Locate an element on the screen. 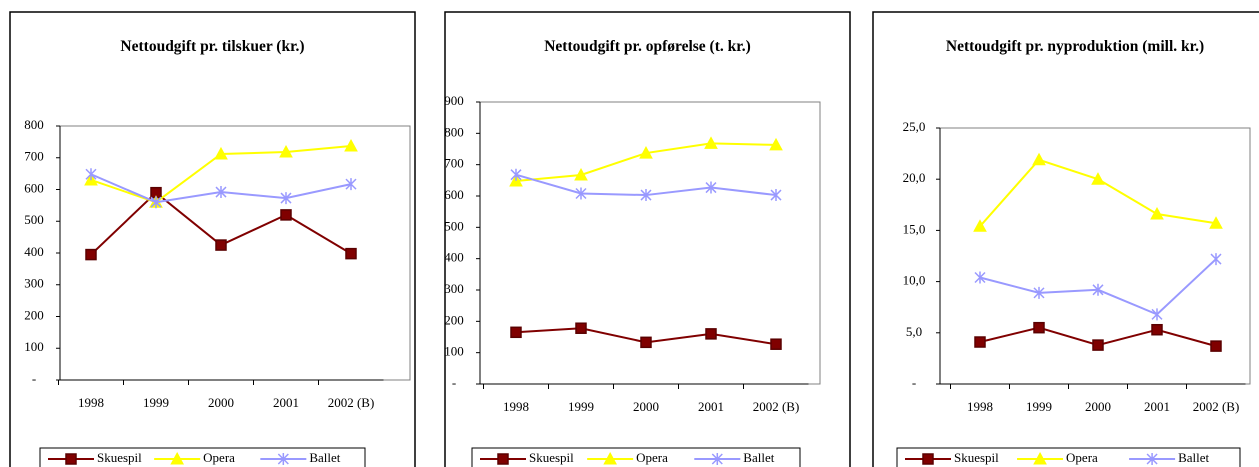 This screenshot has width=1259, height=467. y-tick-label: 10,0 is located at coordinates (914, 280).